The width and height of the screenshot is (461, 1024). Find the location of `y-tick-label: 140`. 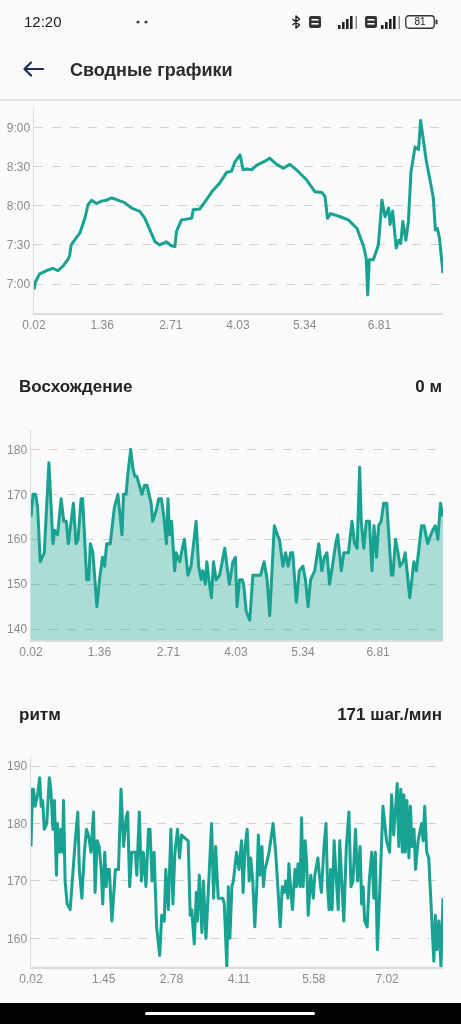

y-tick-label: 140 is located at coordinates (17, 629).